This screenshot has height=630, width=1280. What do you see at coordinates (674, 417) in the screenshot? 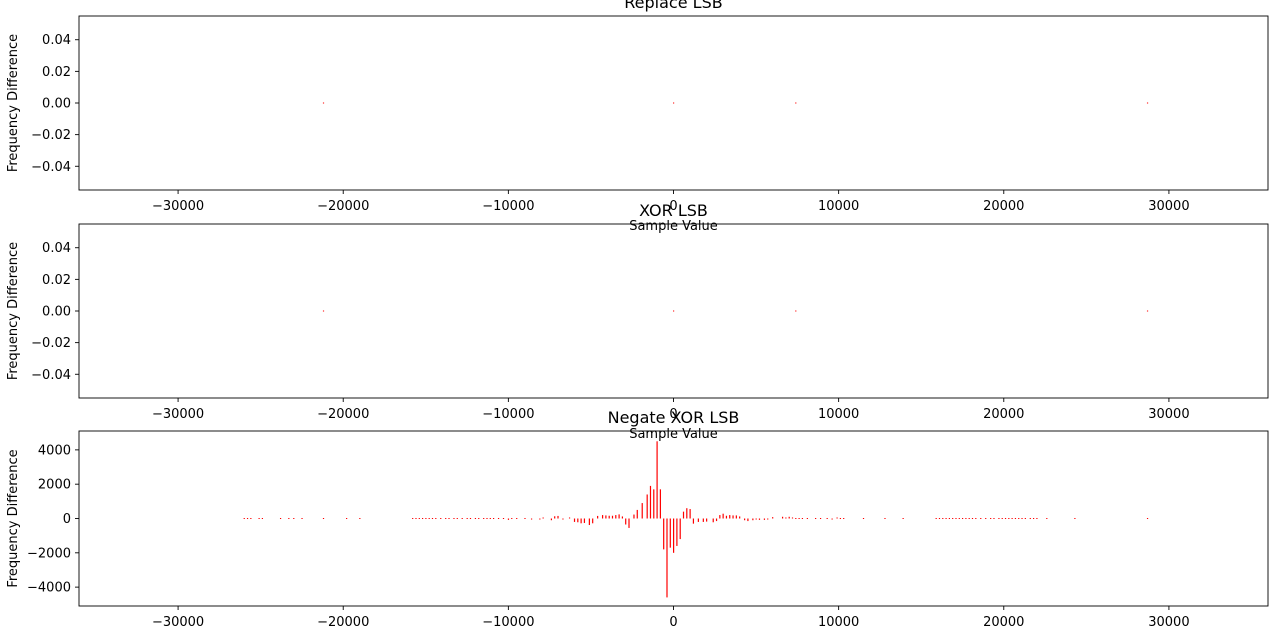
I see `panel-title: Negate XOR LSB` at bounding box center [674, 417].